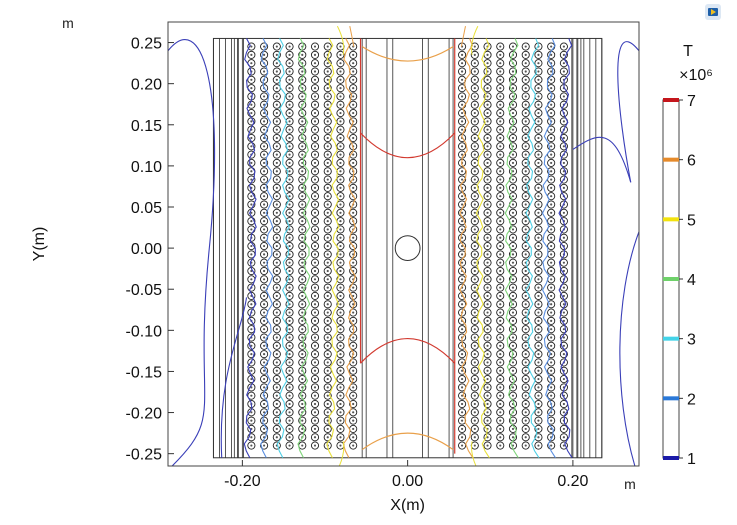  Describe the element at coordinates (146, 249) in the screenshot. I see `y-tick-label: 0.00` at that location.